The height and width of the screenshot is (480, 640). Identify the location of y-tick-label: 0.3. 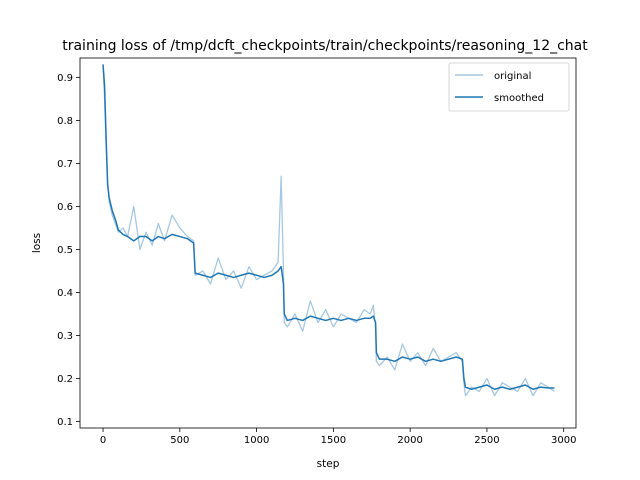
(65, 336).